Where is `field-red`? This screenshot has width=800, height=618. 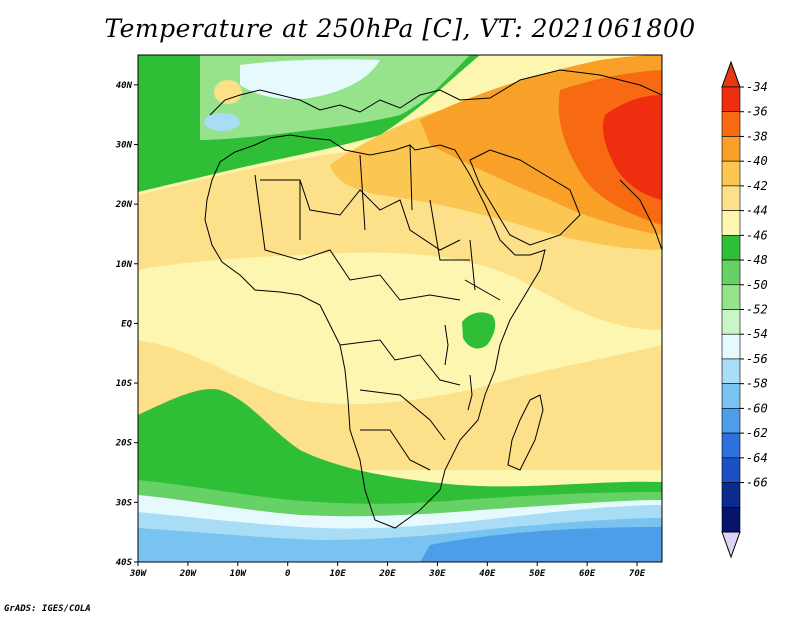
field-red is located at coordinates (632, 147).